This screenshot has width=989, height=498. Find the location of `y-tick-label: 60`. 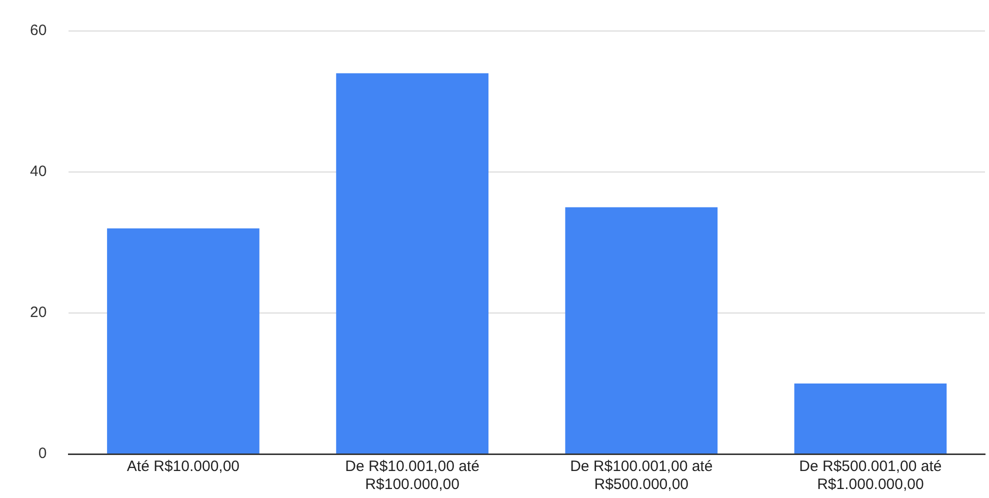

y-tick-label: 60 is located at coordinates (38, 31).